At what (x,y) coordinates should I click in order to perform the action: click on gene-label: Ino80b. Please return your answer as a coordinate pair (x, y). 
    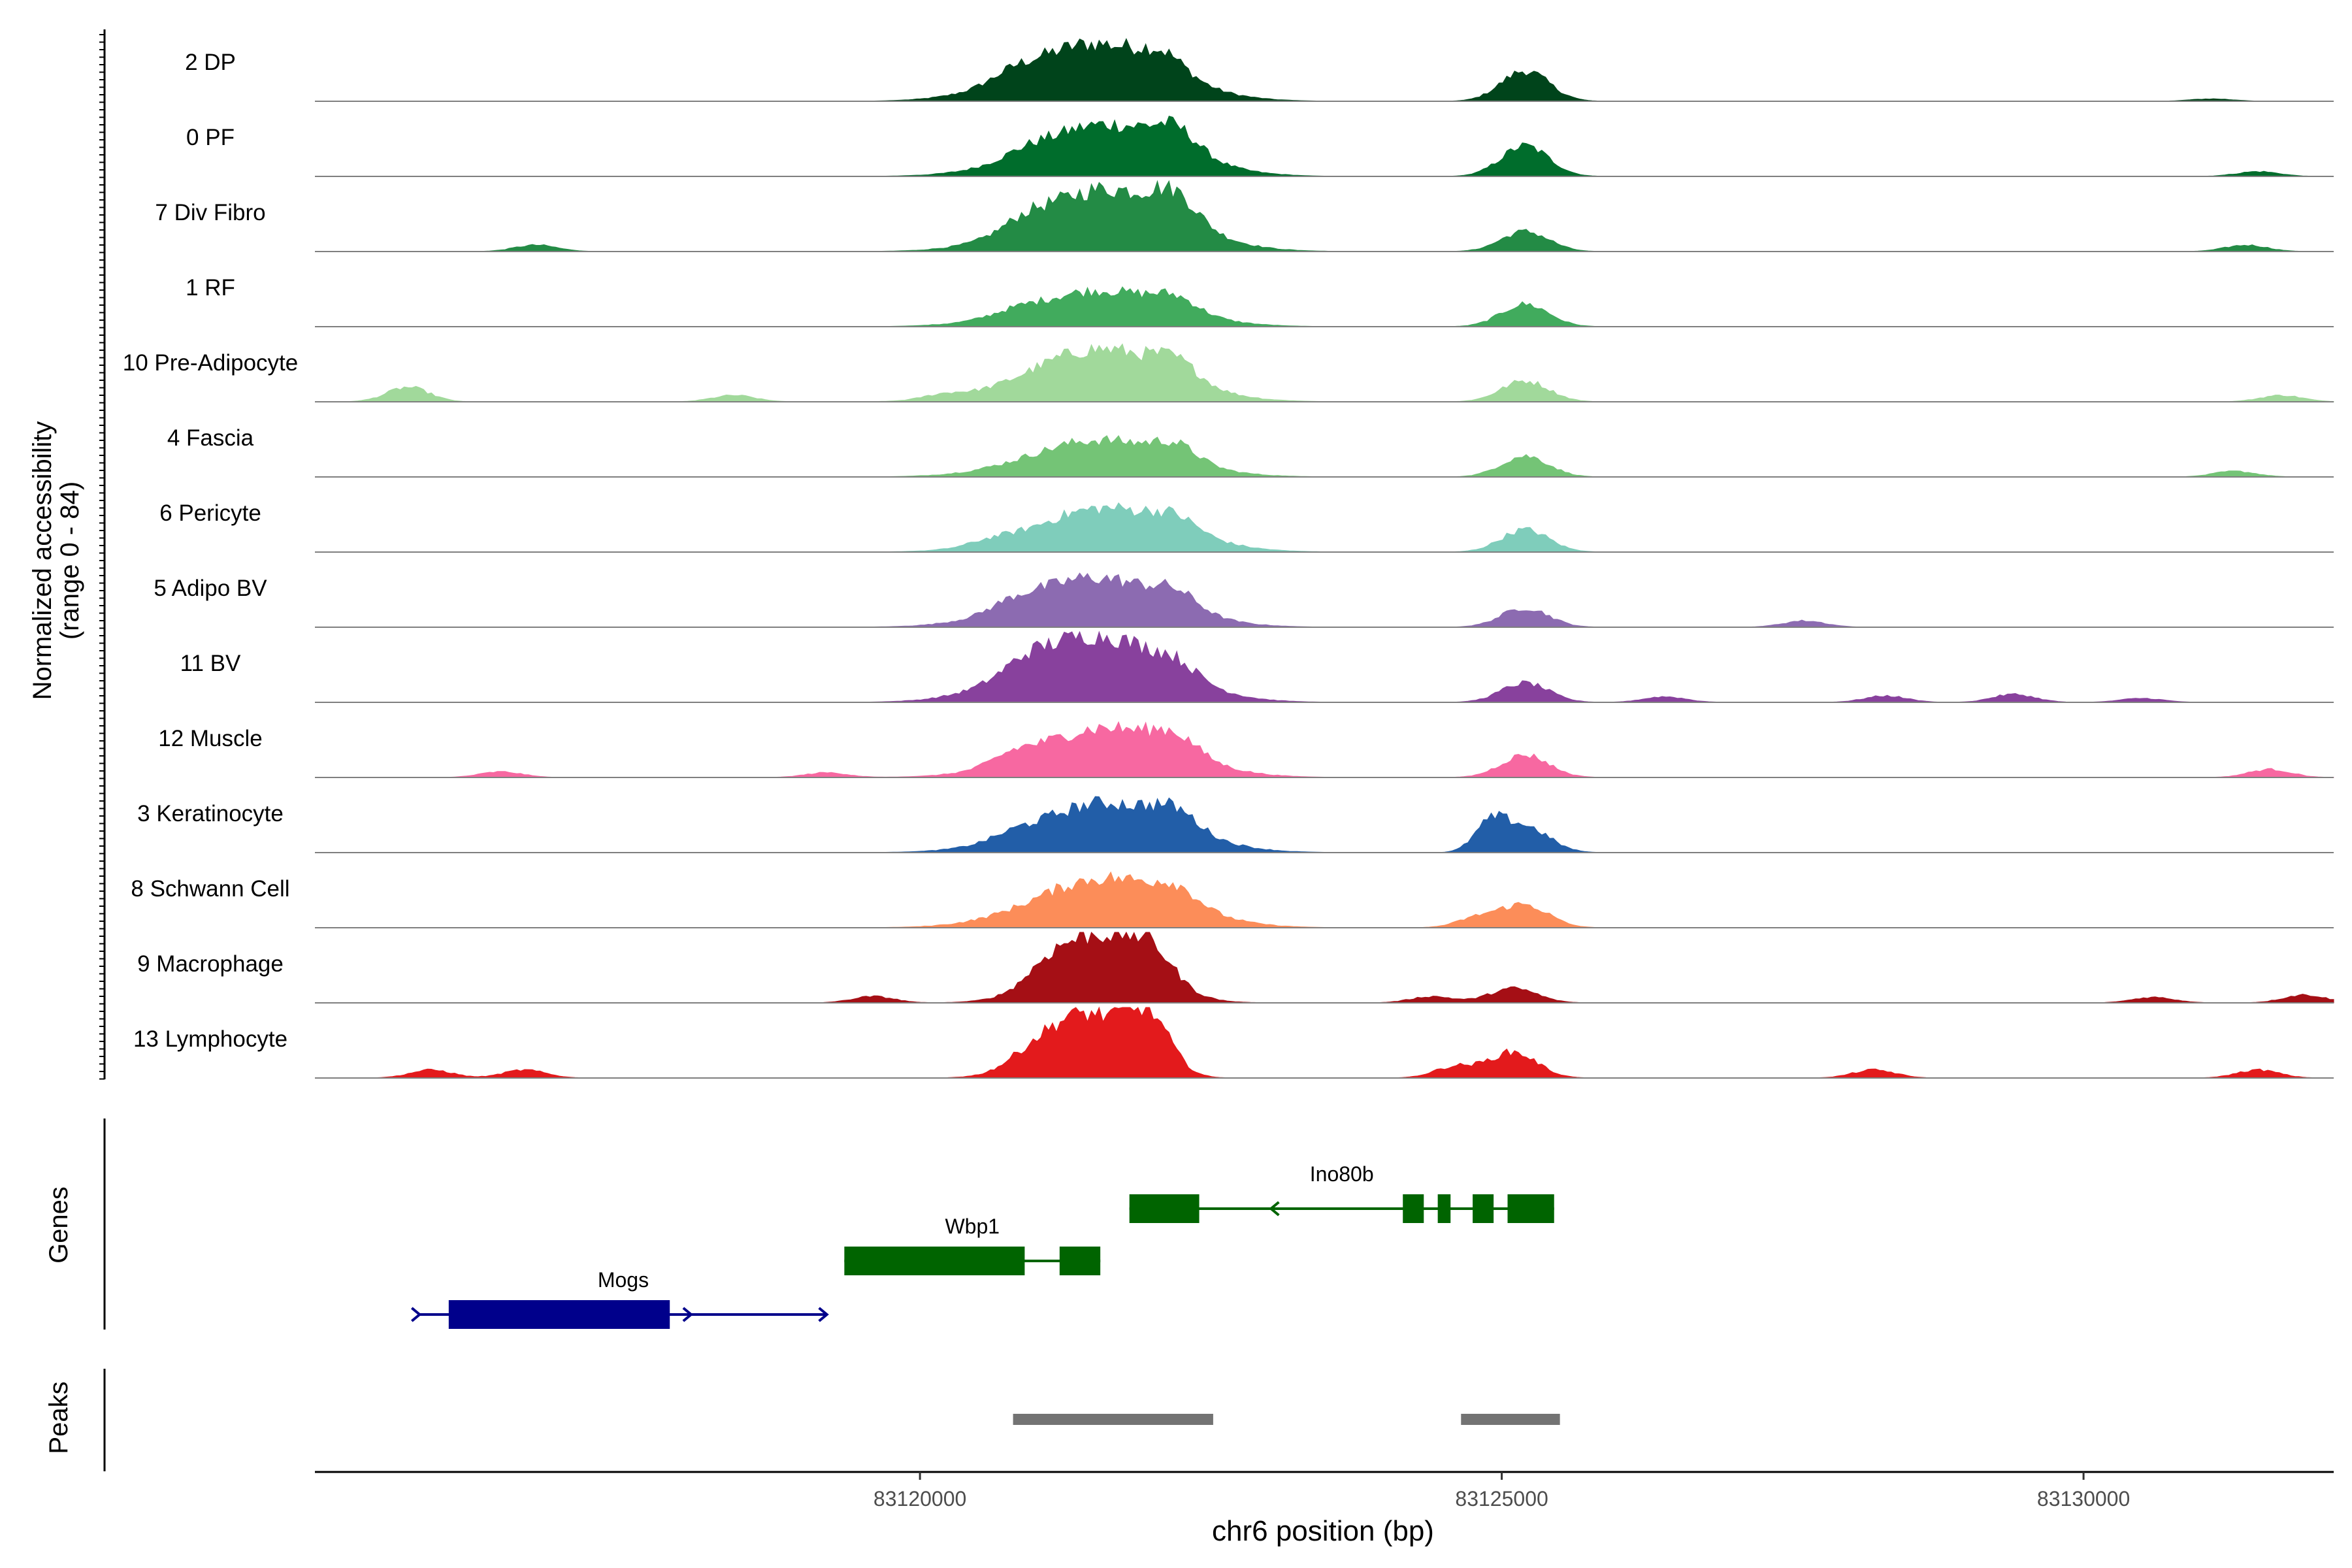
    Looking at the image, I should click on (1342, 1174).